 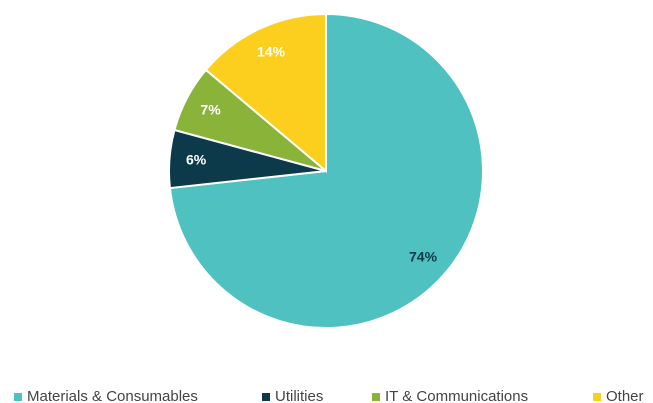 I want to click on legend-label: Utilities, so click(x=299, y=395).